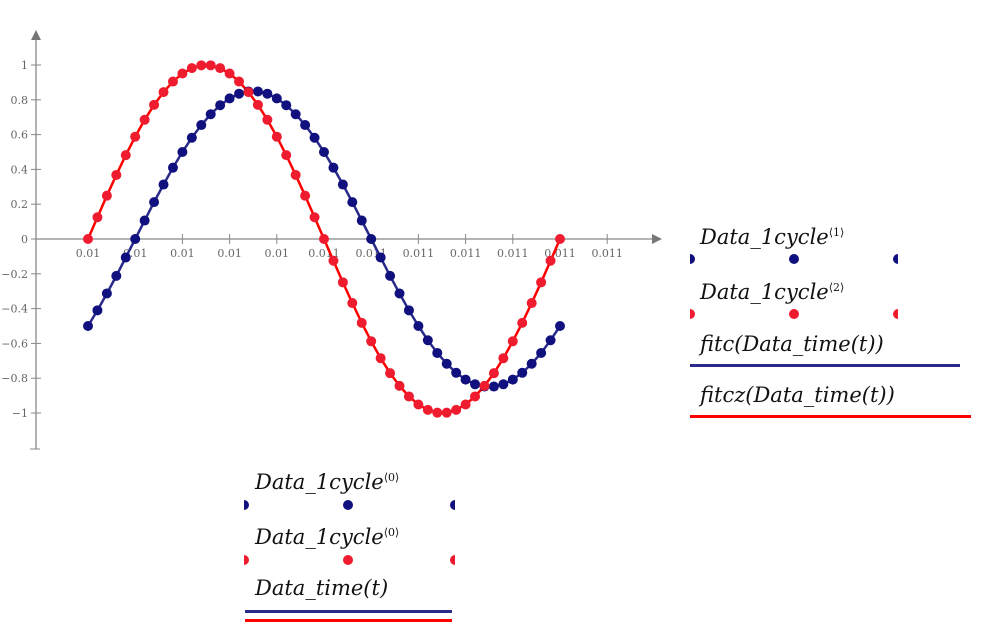  Describe the element at coordinates (20, 204) in the screenshot. I see `y-tick-label: 0.2` at that location.